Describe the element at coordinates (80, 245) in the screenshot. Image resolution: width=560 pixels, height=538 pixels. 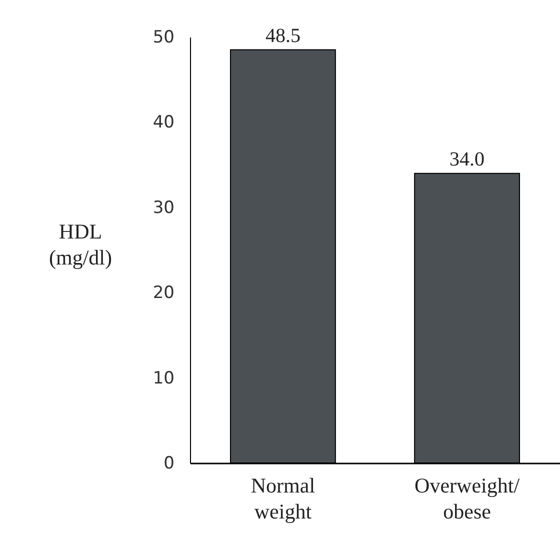
I see `y-axis-title: HDL (mg/dl)` at that location.